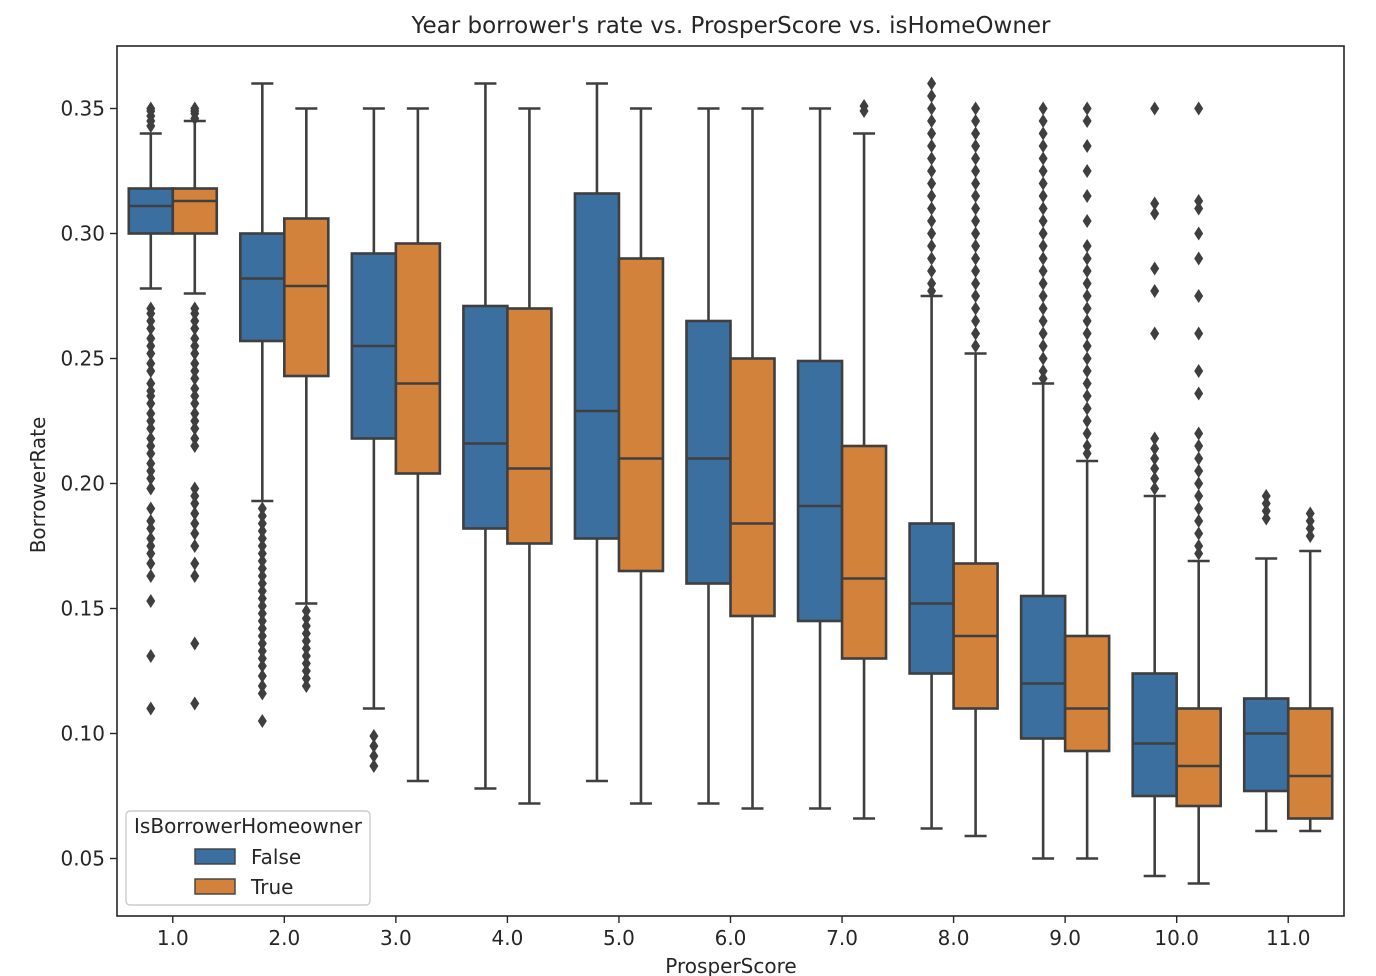 The width and height of the screenshot is (1376, 976). What do you see at coordinates (271, 887) in the screenshot?
I see `legend-label-true: True` at bounding box center [271, 887].